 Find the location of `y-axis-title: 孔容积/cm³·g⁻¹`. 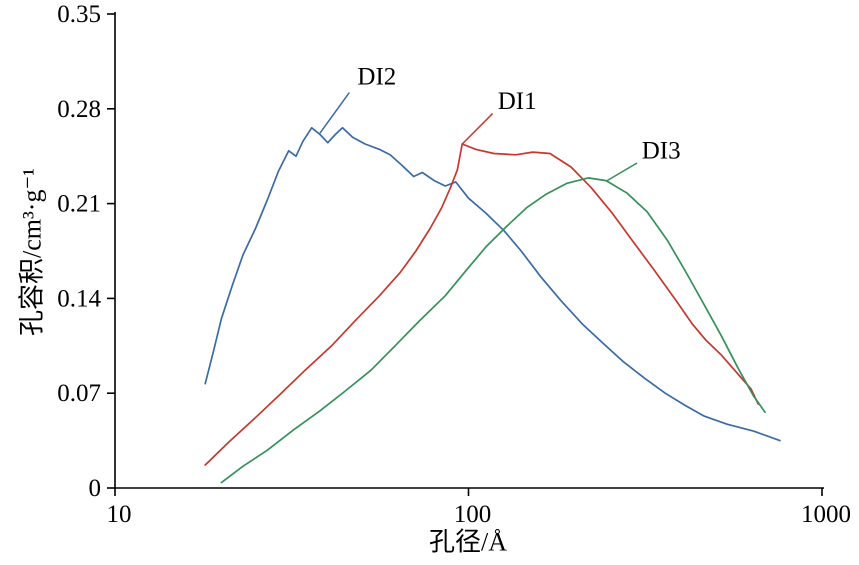

y-axis-title: 孔容积/cm³·g⁻¹ is located at coordinates (32, 252).